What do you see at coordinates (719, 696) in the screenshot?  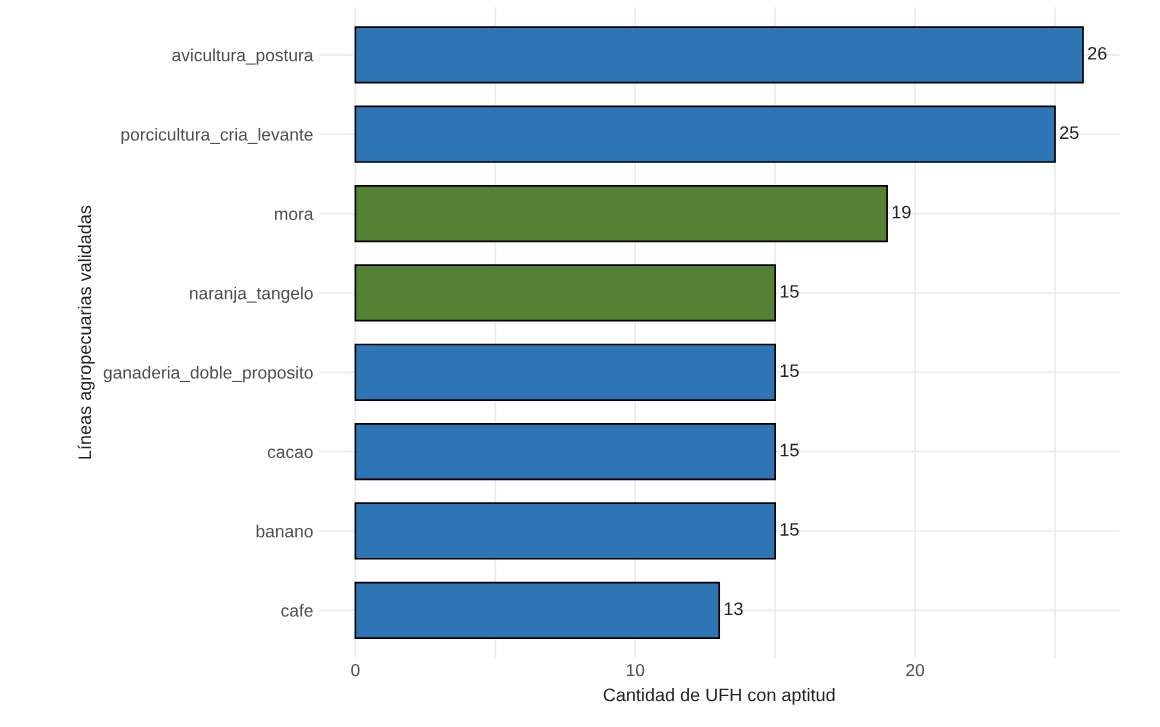 I see `x-axis-title: Cantidad de UFH con aptitud` at bounding box center [719, 696].